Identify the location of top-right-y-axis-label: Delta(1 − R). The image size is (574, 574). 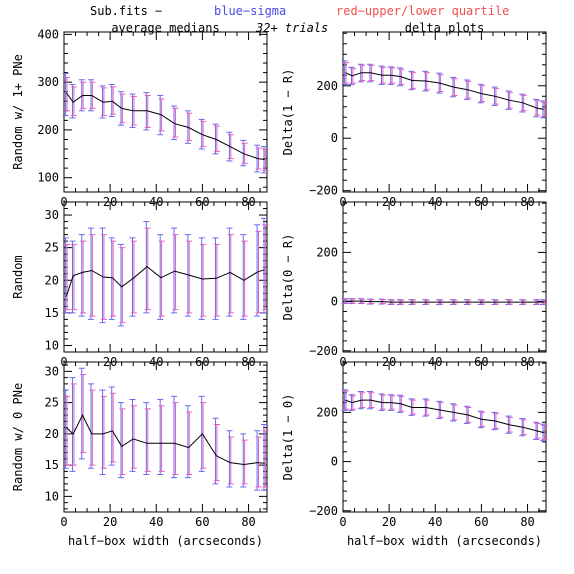
(288, 112).